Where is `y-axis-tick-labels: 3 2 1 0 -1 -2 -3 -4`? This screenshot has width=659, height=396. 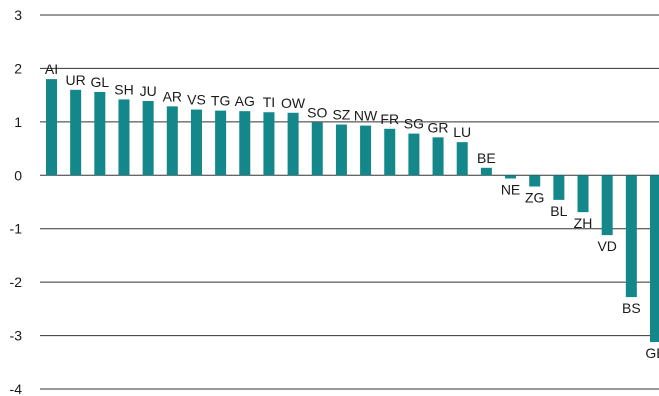 y-axis-tick-labels: 3 2 1 0 -1 -2 -3 -4 is located at coordinates (16, 201).